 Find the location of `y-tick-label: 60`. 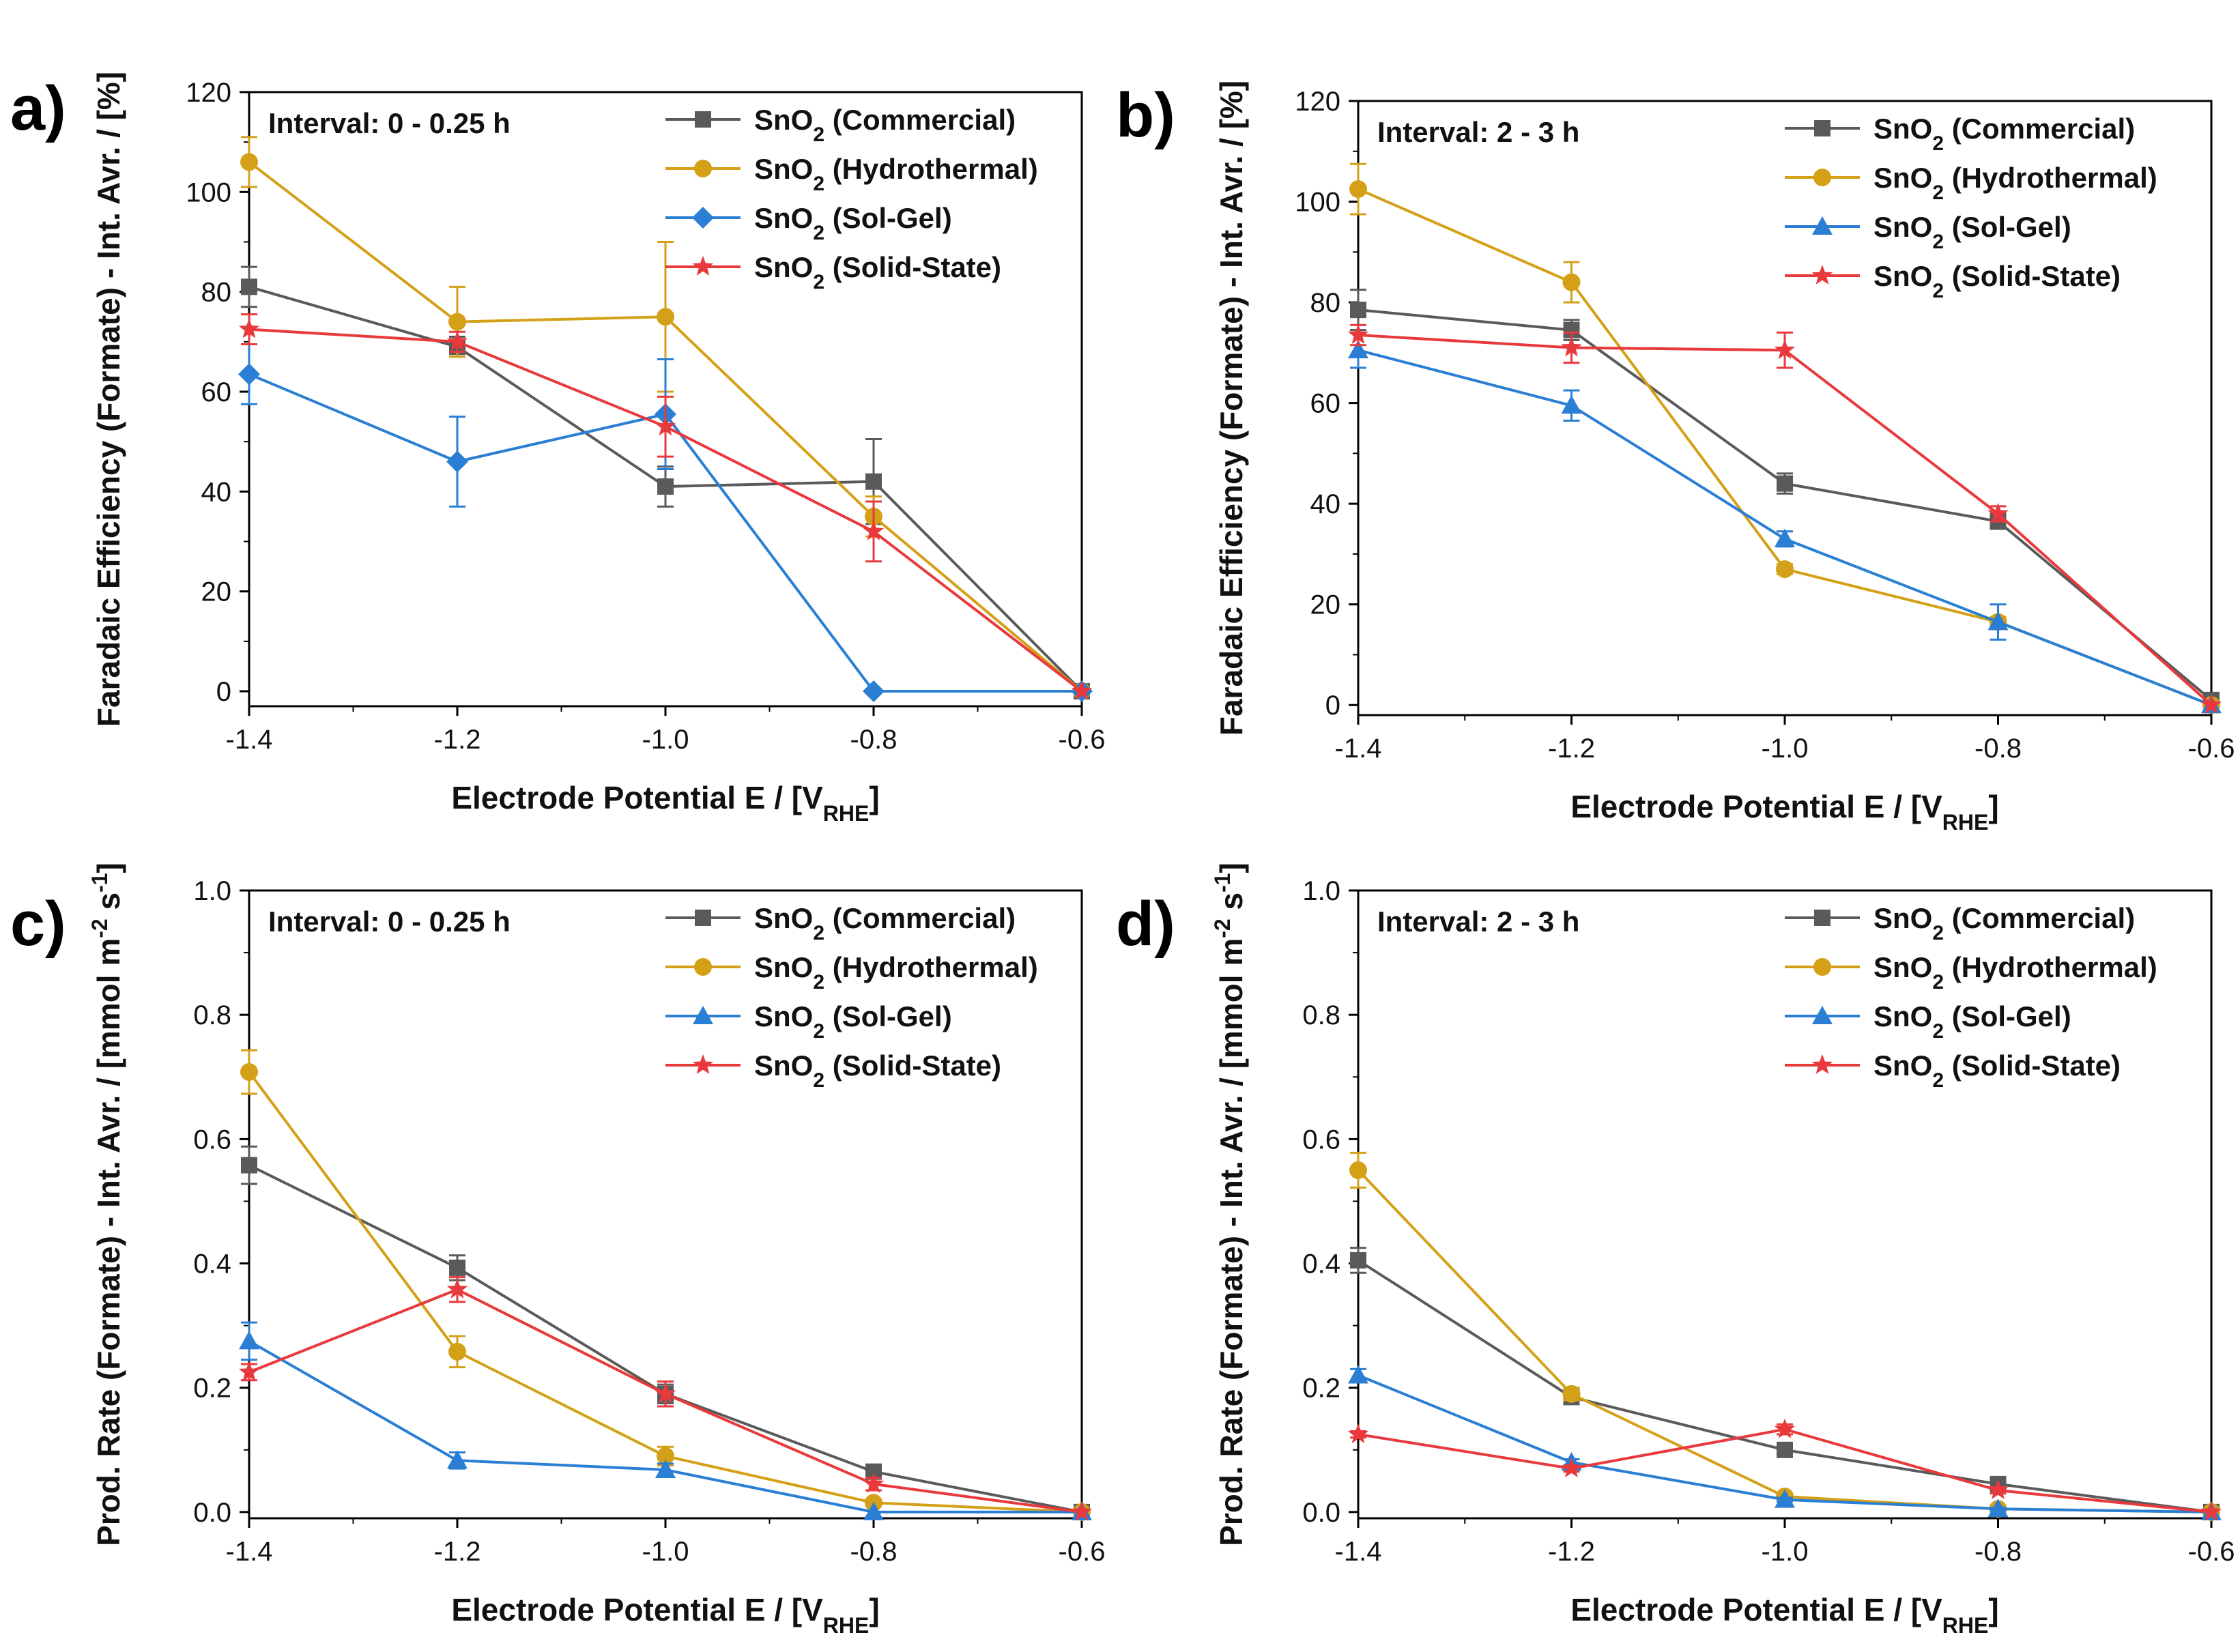

y-tick-label: 60 is located at coordinates (216, 392).